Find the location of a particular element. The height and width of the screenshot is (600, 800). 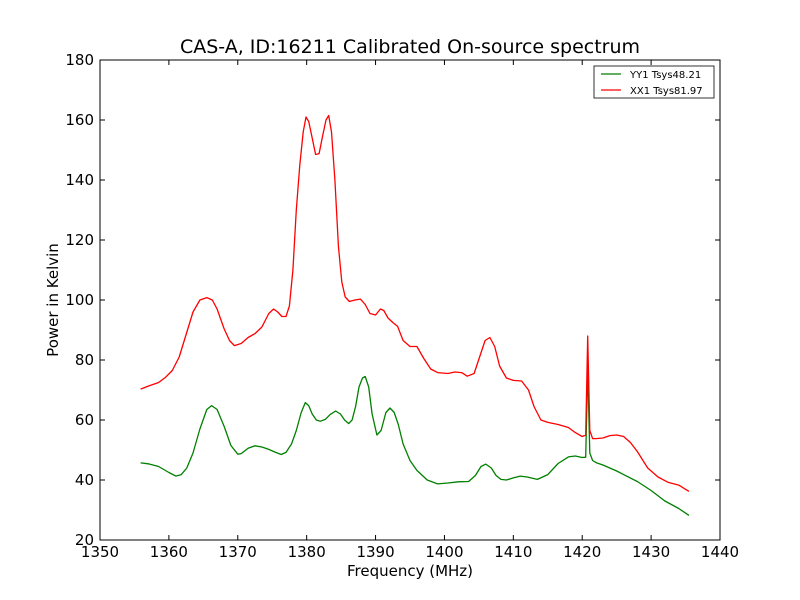

y-tick-label: 140 is located at coordinates (79, 180).